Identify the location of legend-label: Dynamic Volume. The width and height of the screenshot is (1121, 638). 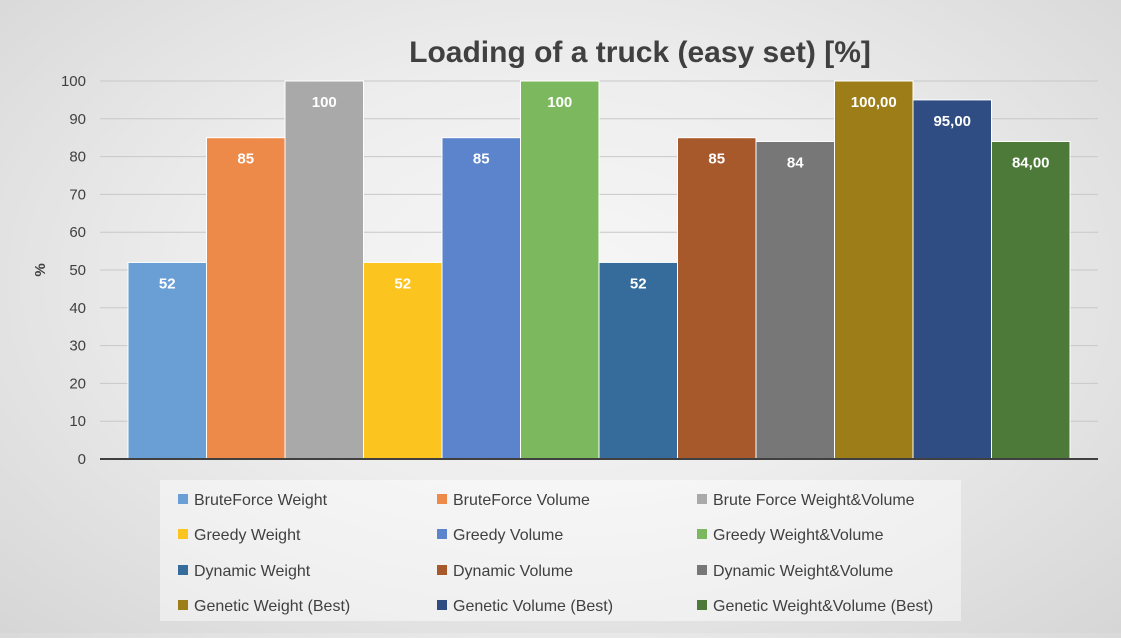
(513, 571).